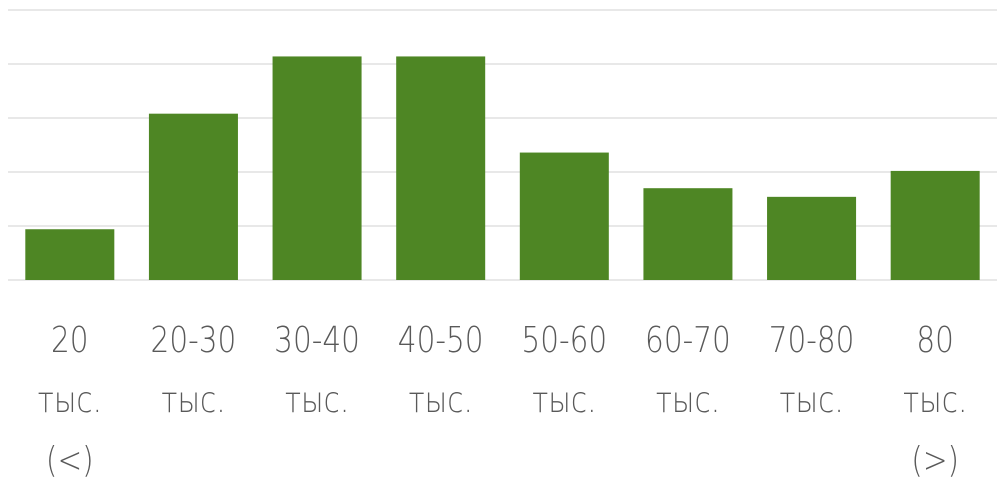 The height and width of the screenshot is (502, 997). What do you see at coordinates (812, 369) in the screenshot?
I see `category-label: 70-80 тыс.` at bounding box center [812, 369].